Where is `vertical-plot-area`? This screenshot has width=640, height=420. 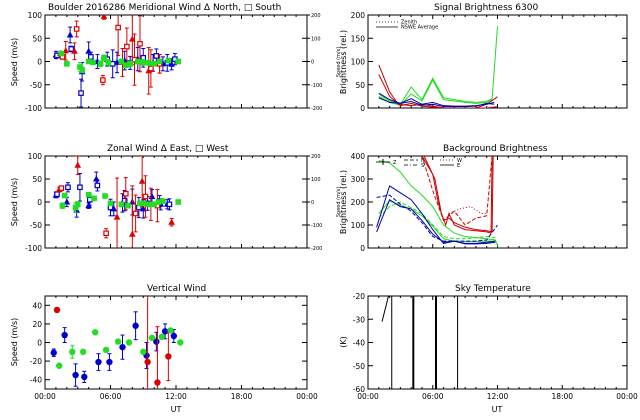 vertical-plot-area is located at coordinates (117, 342).